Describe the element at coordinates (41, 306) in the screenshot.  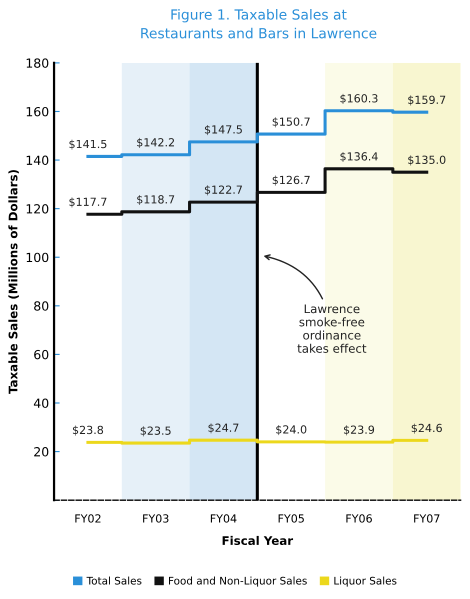
I see `y-tick-label: 80` at that location.